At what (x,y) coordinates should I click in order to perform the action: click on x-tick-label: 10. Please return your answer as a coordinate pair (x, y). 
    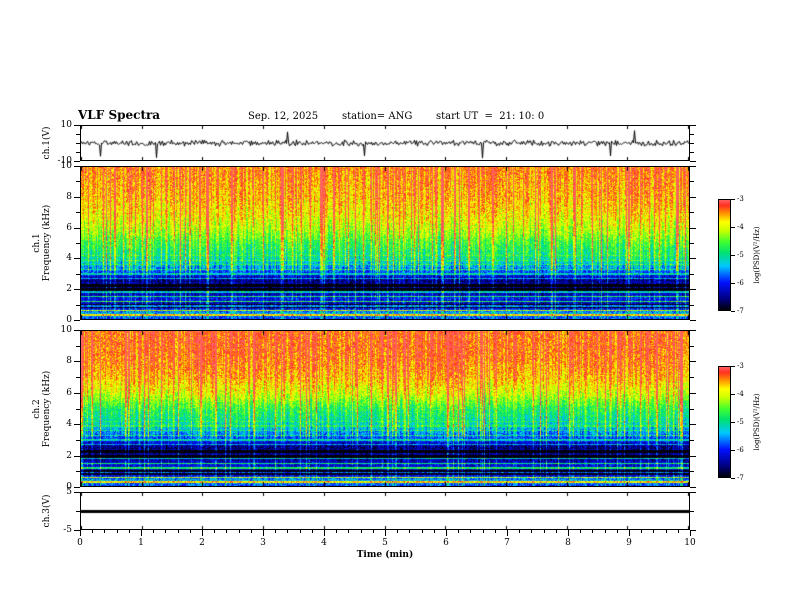
    Looking at the image, I should click on (690, 543).